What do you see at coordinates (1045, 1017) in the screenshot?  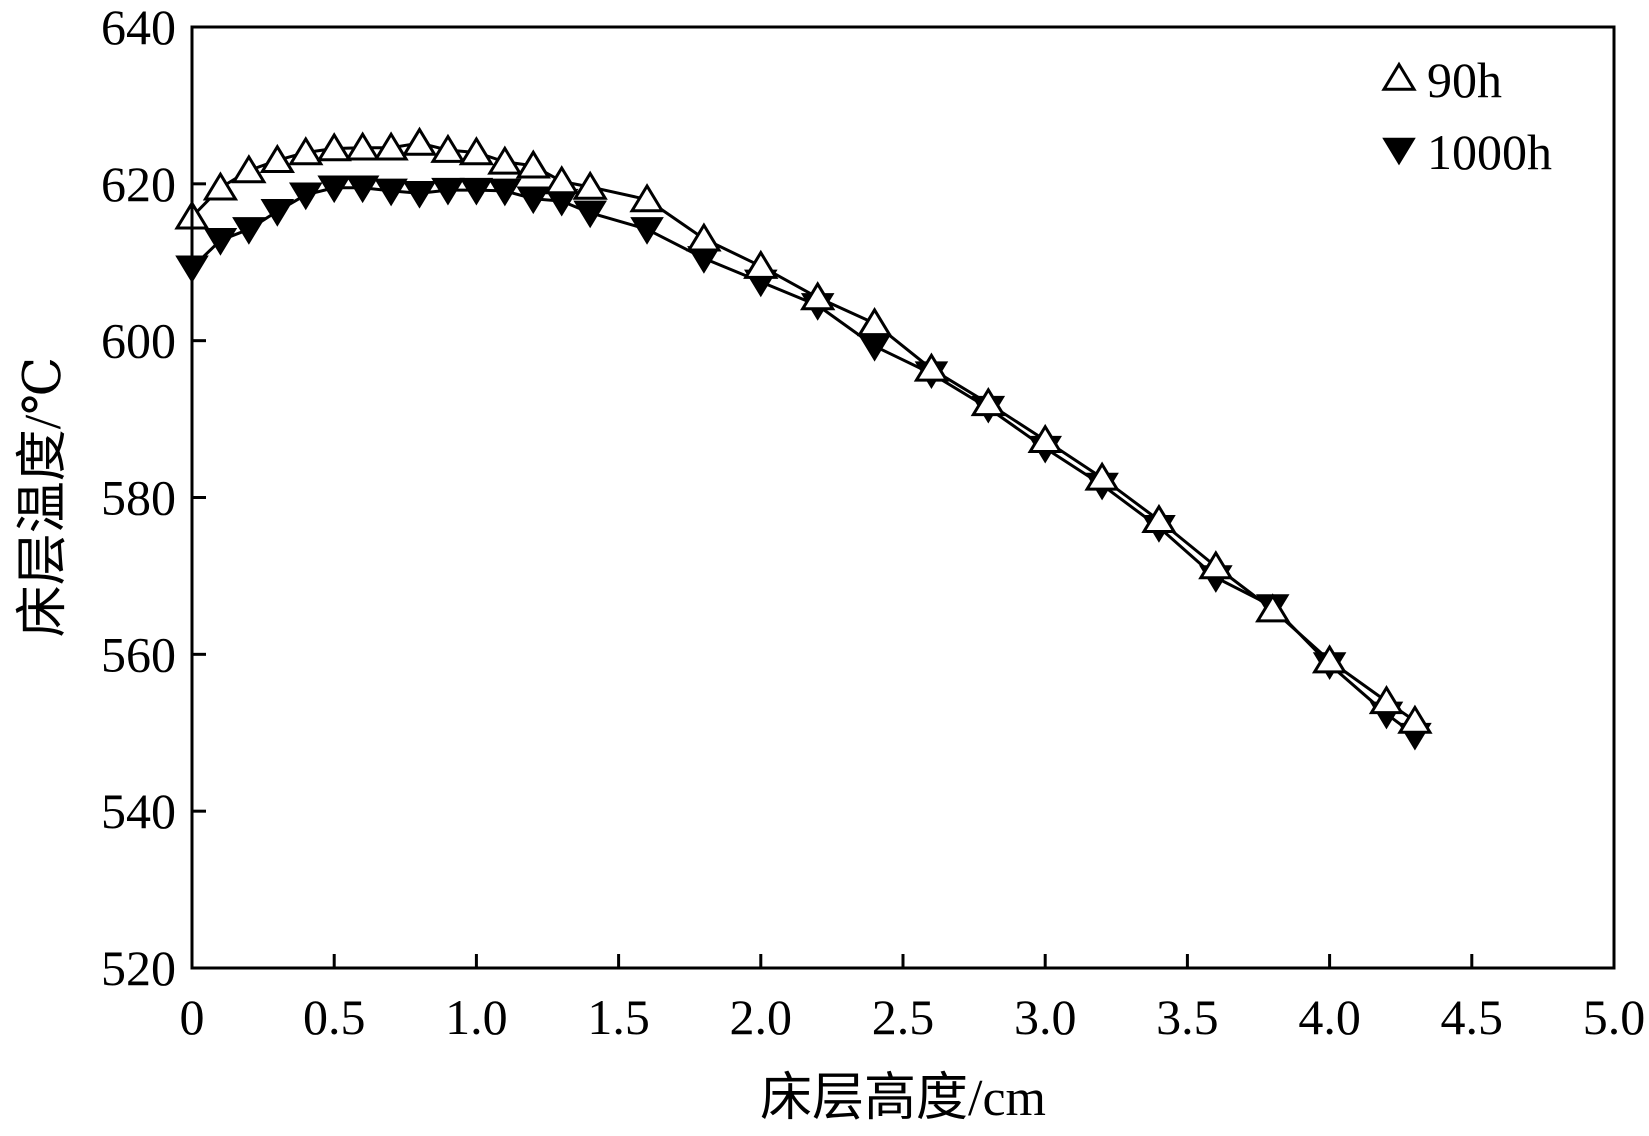 I see `x-tick-label: 3.0` at bounding box center [1045, 1017].